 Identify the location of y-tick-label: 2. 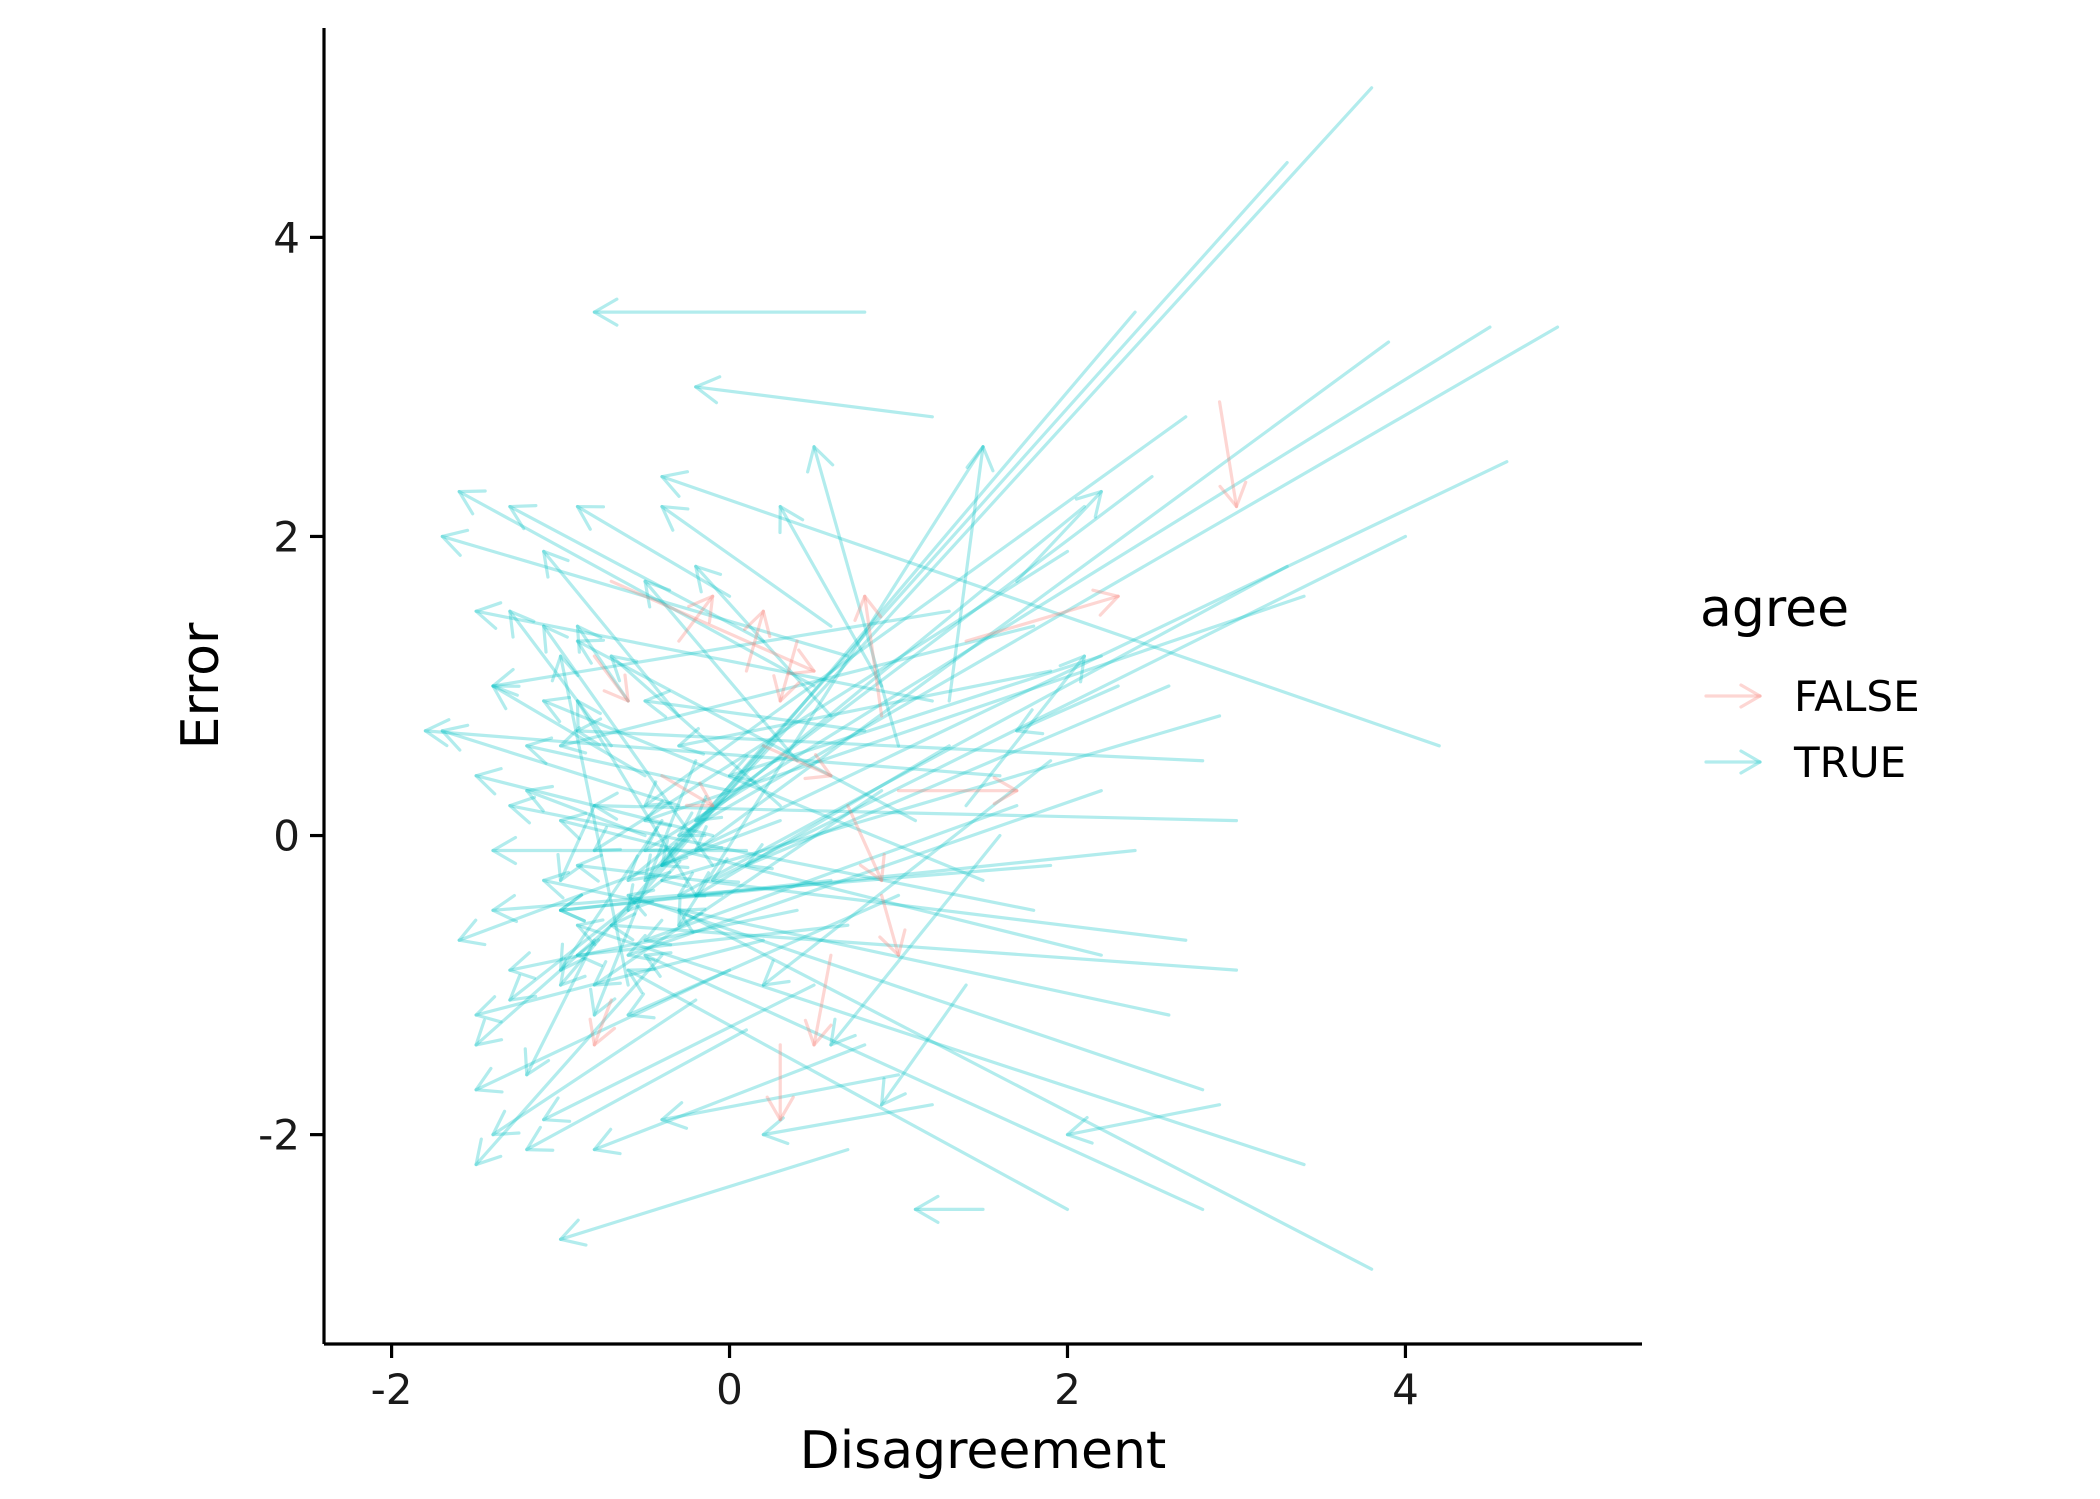
(286, 536).